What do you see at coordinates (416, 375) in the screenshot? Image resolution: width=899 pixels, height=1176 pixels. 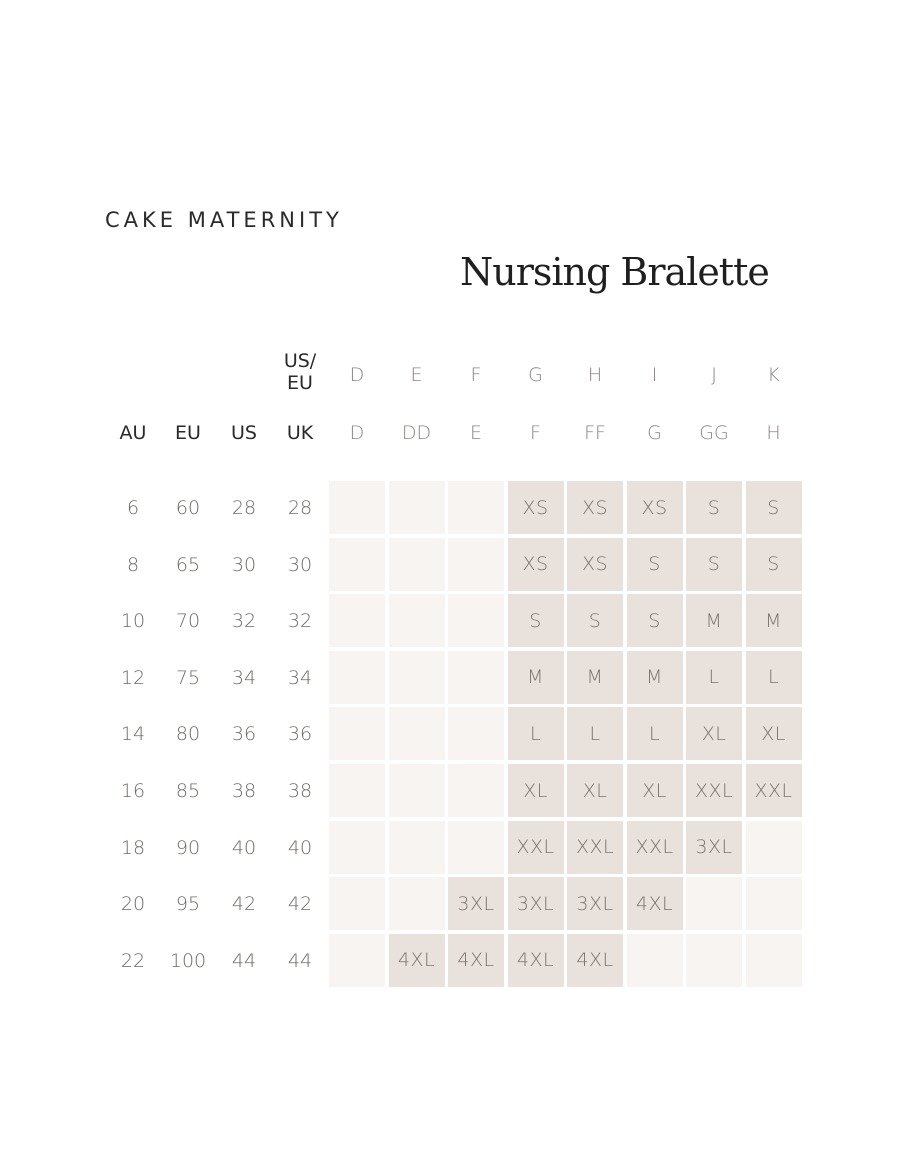 I see `us-eu-cup-header: E` at bounding box center [416, 375].